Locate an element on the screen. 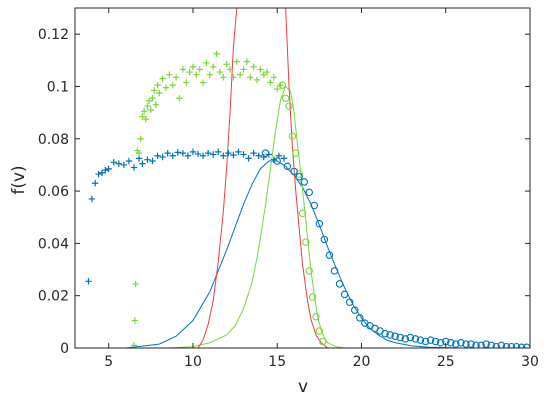 Image resolution: width=550 pixels, height=403 pixels. y-tick-label: 0.04 is located at coordinates (53, 244).